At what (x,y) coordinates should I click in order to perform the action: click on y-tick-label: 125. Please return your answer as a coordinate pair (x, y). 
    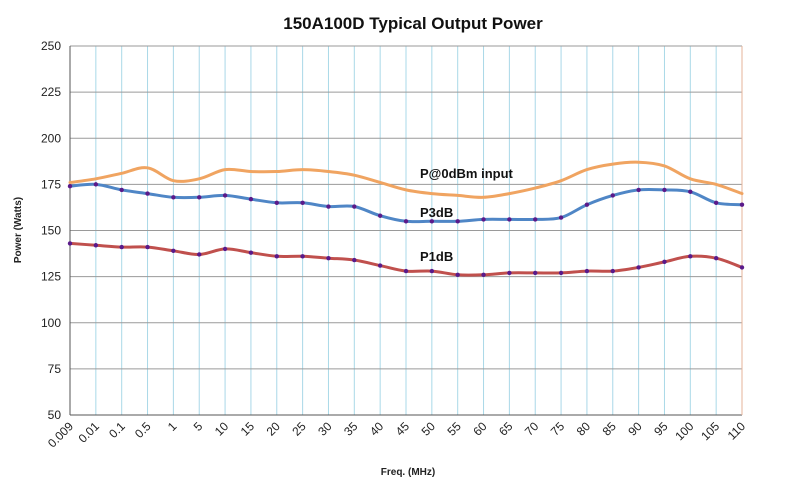
    Looking at the image, I should click on (51, 277).